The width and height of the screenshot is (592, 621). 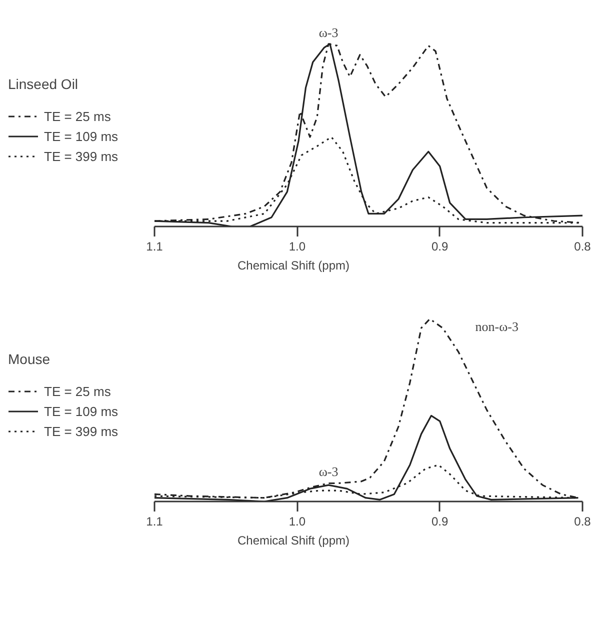 I want to click on legend-title: Mouse, so click(x=30, y=359).